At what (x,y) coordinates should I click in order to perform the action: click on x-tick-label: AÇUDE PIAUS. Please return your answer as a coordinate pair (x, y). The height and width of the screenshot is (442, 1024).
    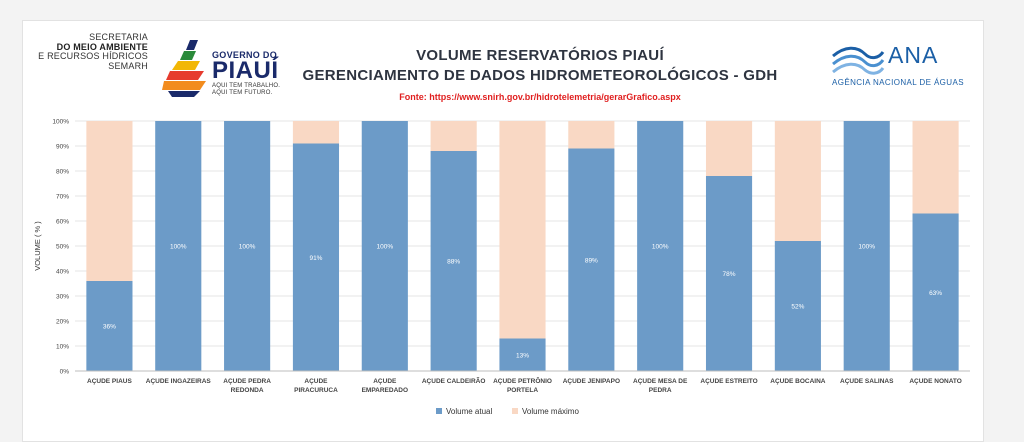
    Looking at the image, I should click on (109, 381).